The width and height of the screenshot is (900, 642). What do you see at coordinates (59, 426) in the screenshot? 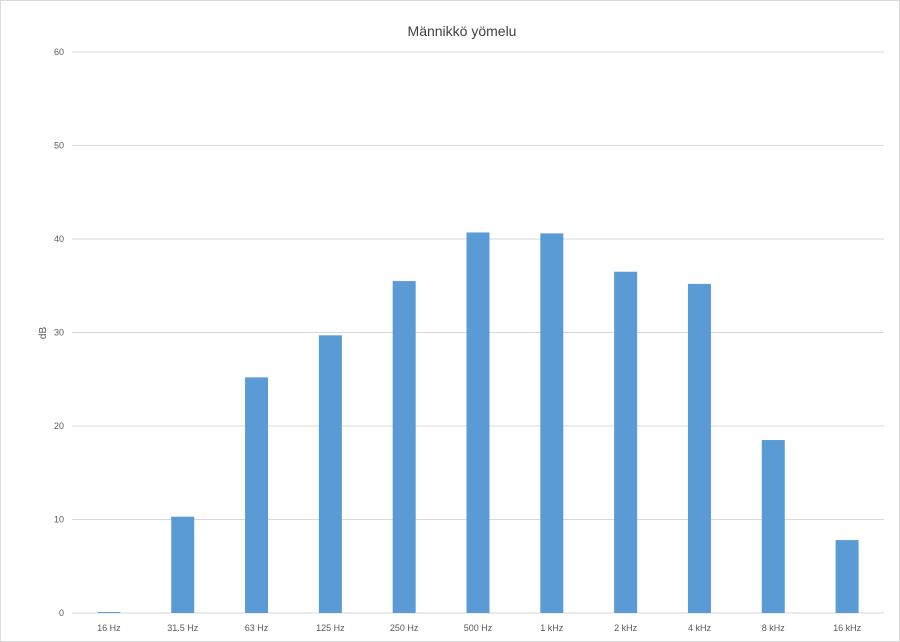
I see `y-tick-label: 20` at bounding box center [59, 426].